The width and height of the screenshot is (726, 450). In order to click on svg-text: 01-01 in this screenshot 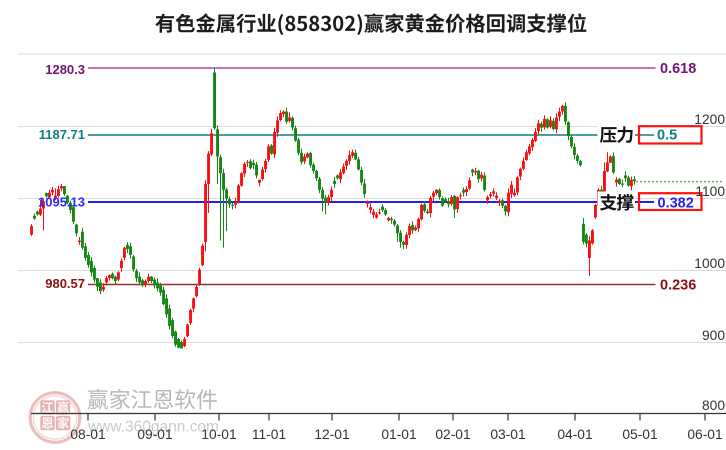, I will do `click(398, 434)`.